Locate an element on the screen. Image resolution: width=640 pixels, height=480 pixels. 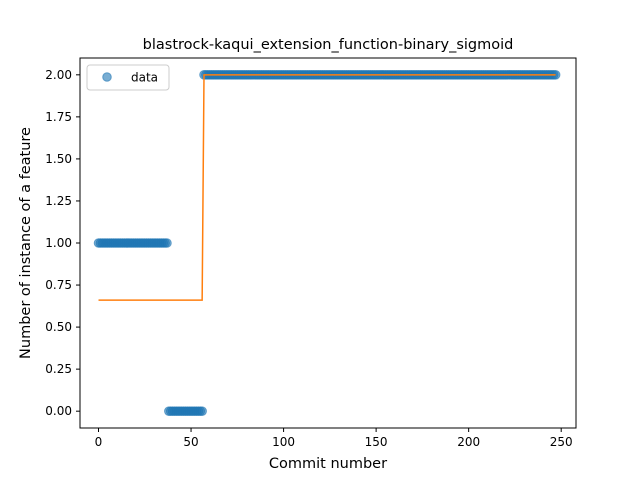
y-tick-label: 0.50 is located at coordinates (58, 327).